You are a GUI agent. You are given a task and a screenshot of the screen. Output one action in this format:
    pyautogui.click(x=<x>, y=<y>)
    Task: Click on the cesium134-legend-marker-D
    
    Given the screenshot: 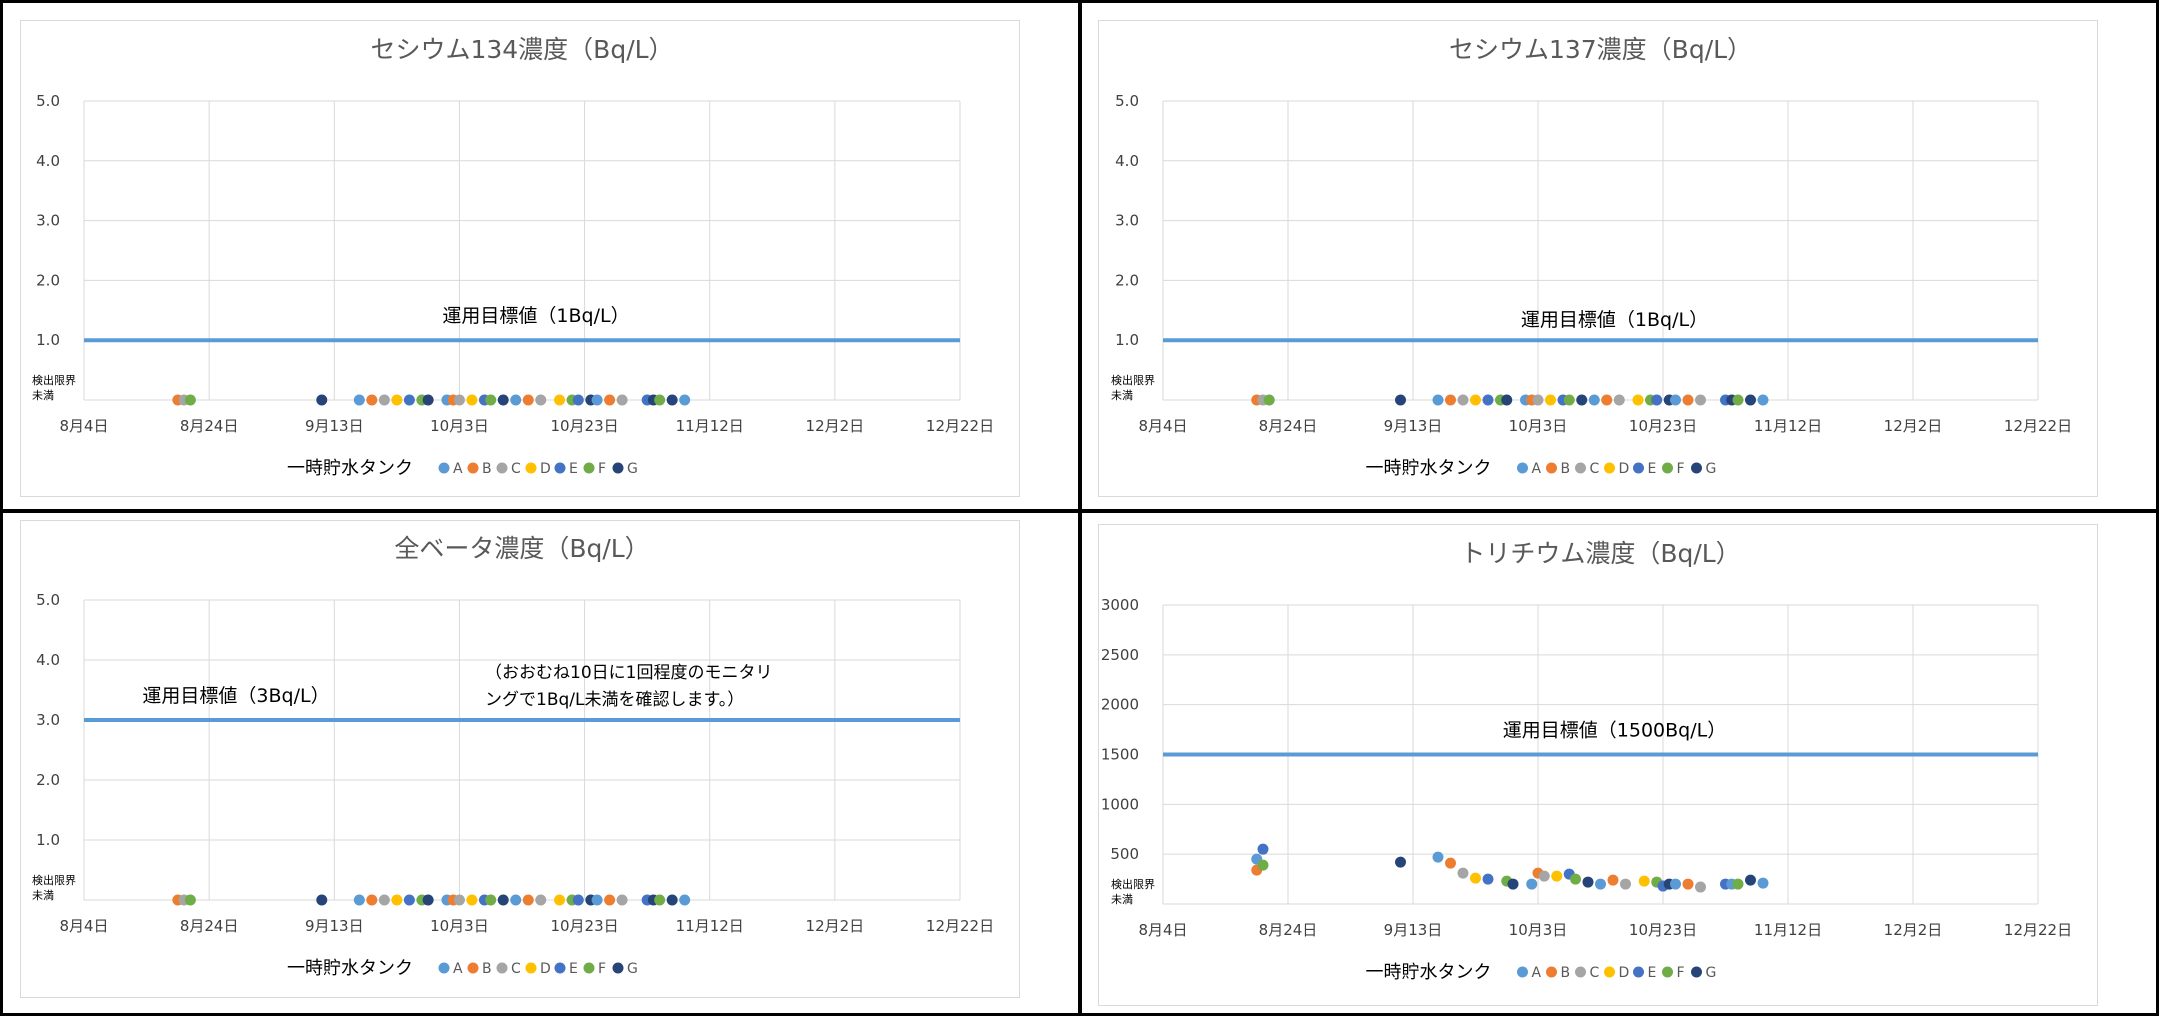 What is the action you would take?
    pyautogui.click(x=531, y=468)
    